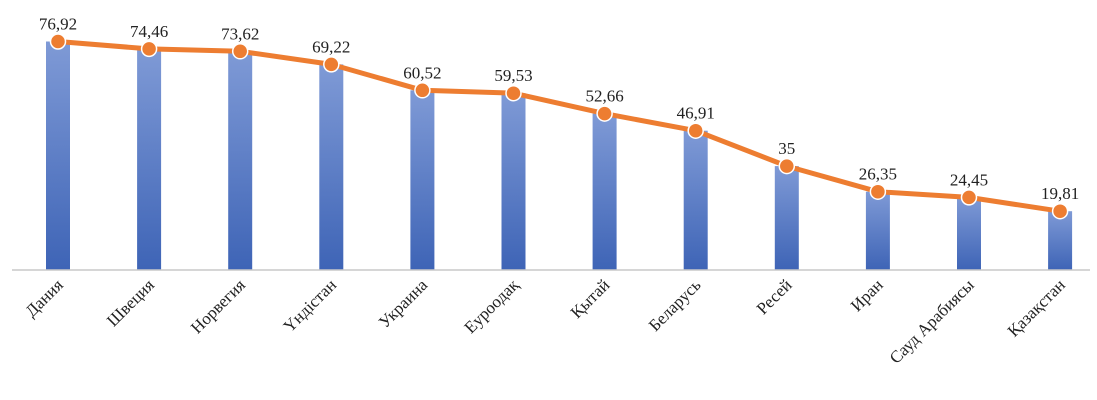  What do you see at coordinates (310, 305) in the screenshot?
I see `category-label-3: Үндістан` at bounding box center [310, 305].